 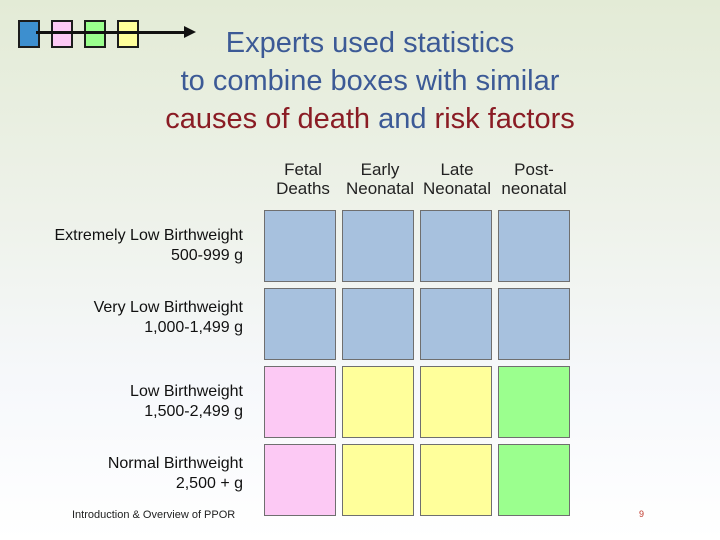 I want to click on title-line-1: Experts used statistics, so click(x=370, y=43).